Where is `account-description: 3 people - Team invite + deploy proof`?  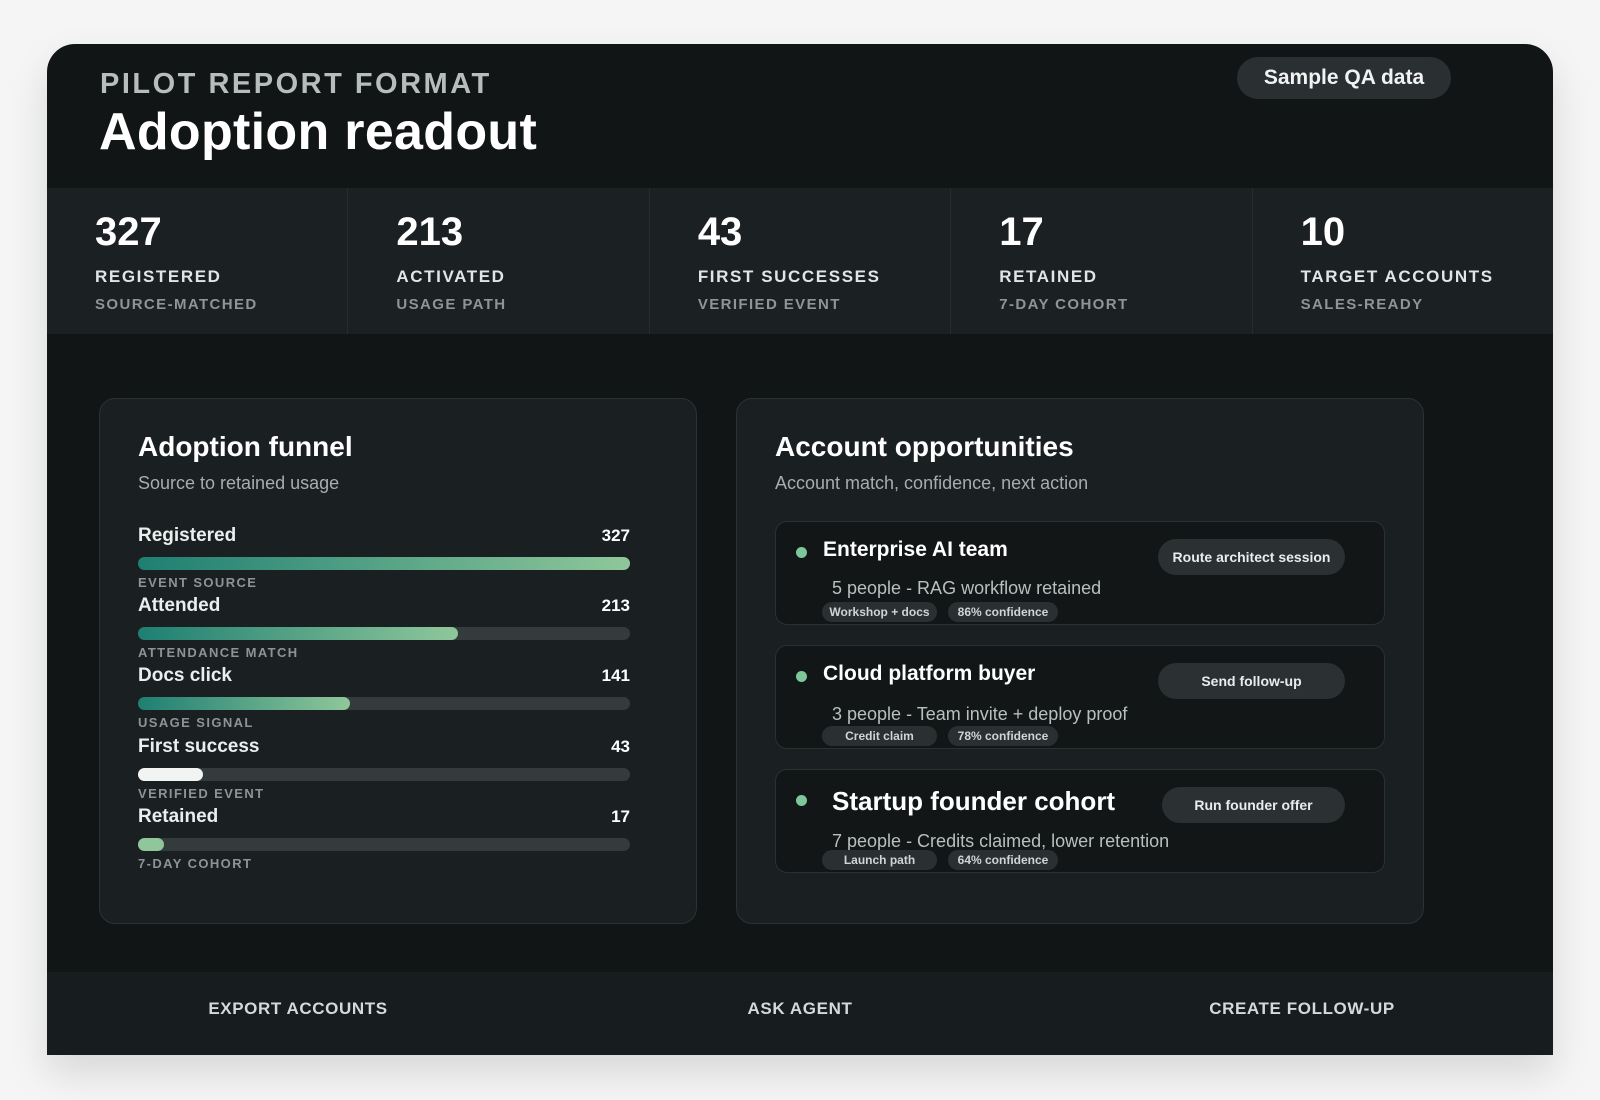 account-description: 3 people - Team invite + deploy proof is located at coordinates (980, 714).